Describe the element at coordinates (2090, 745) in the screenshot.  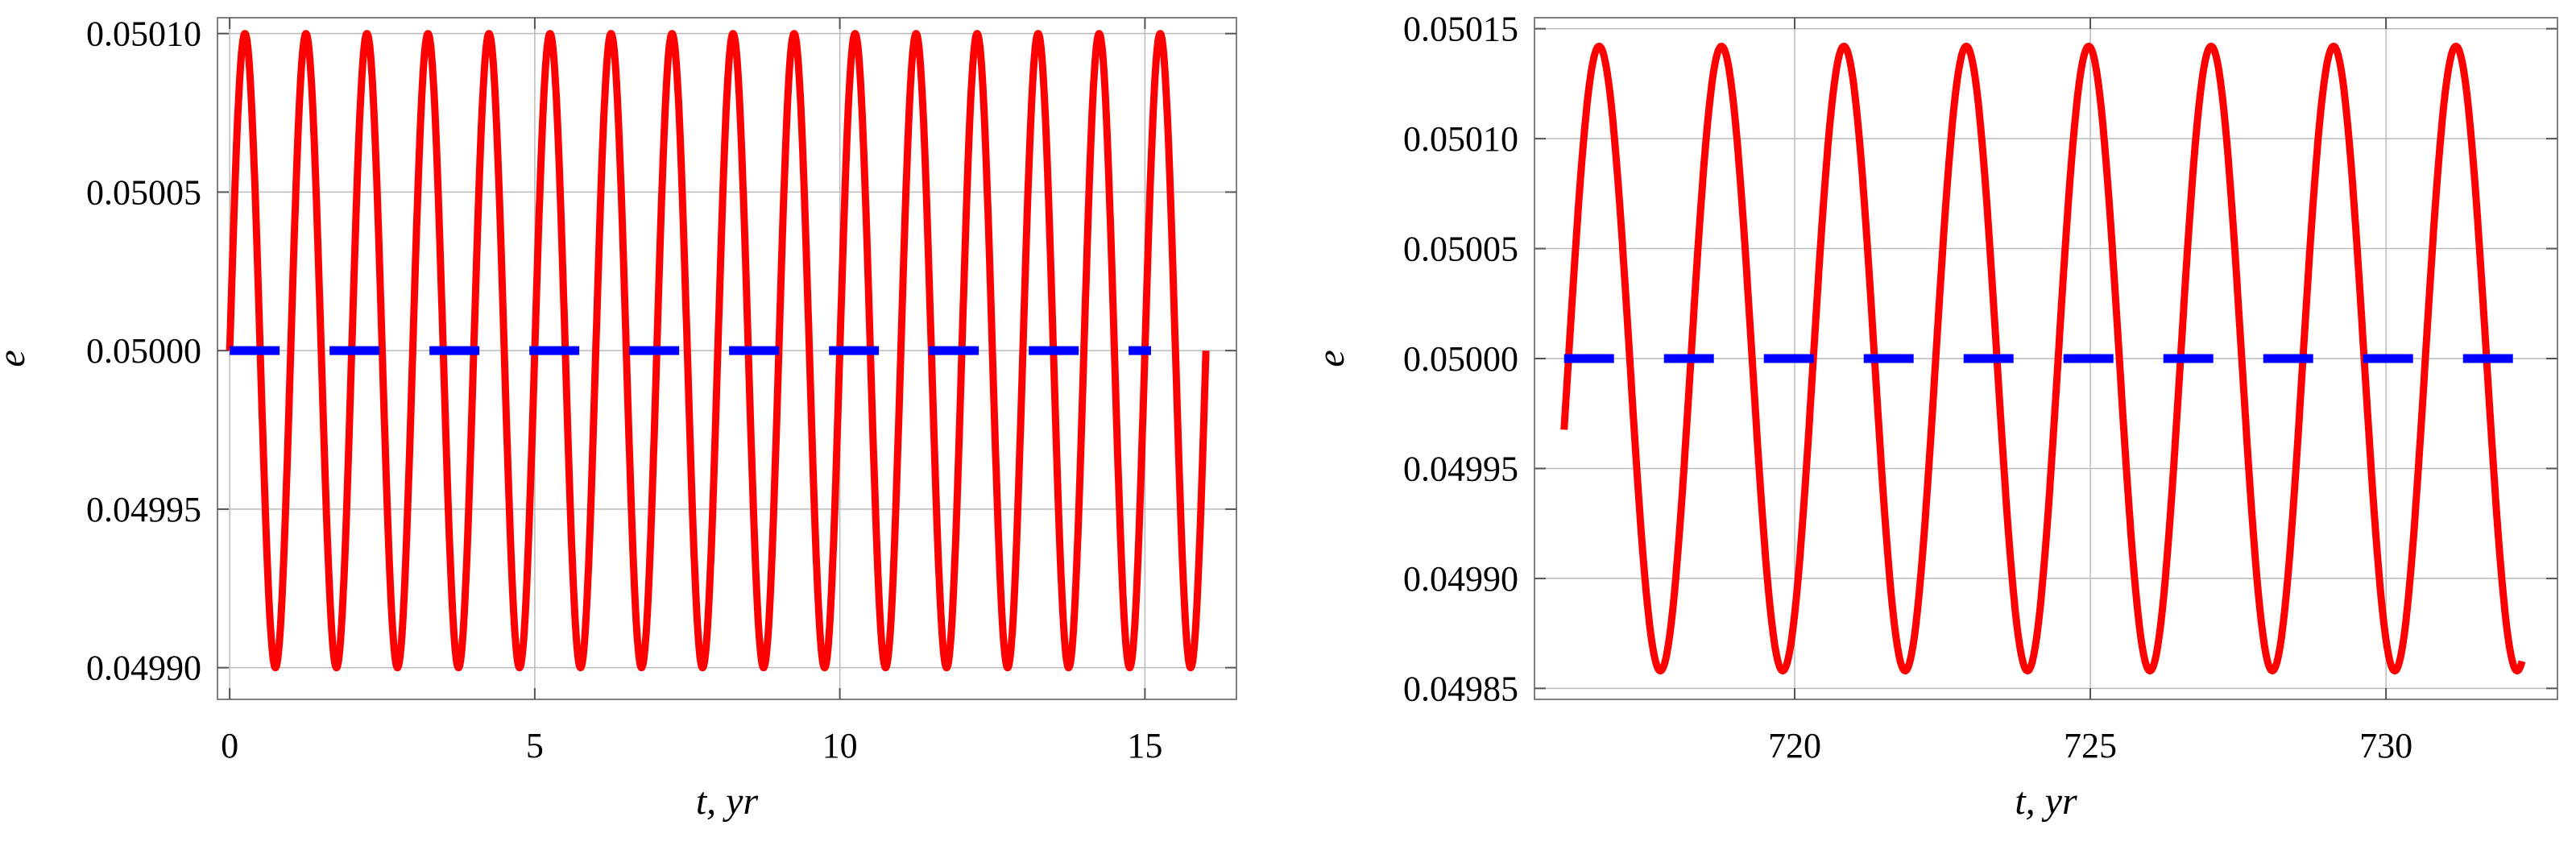
I see `x-tick-label: 725` at that location.